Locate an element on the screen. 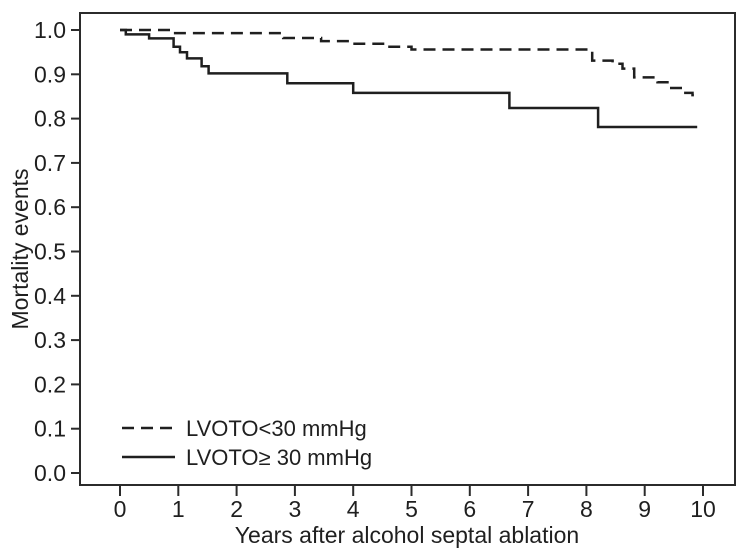 The height and width of the screenshot is (550, 750). x-axis-tick-label: 0 is located at coordinates (120, 509).